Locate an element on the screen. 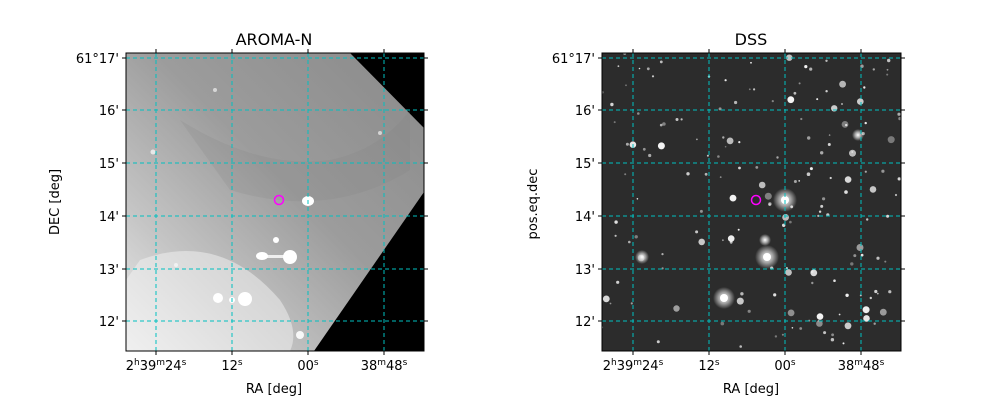  aroma-ytick-label: 15' is located at coordinates (109, 164).